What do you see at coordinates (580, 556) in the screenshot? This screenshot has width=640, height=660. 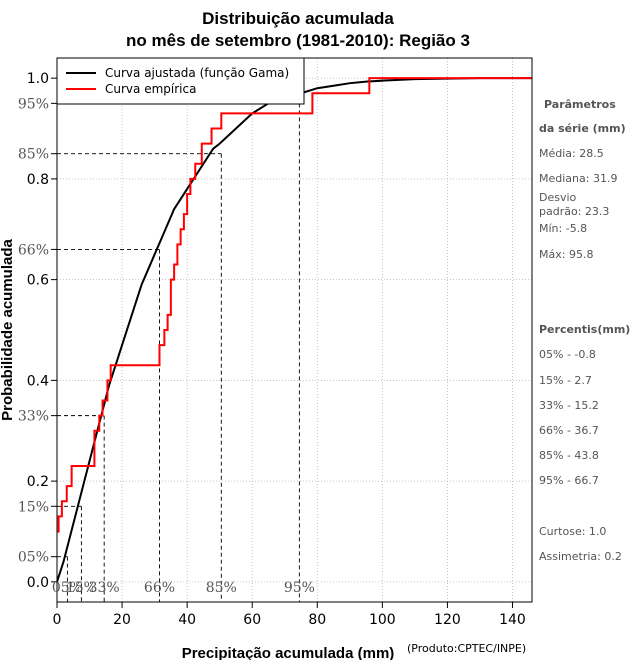 I see `stat-skewness: Assimetria: 0.2` at bounding box center [580, 556].